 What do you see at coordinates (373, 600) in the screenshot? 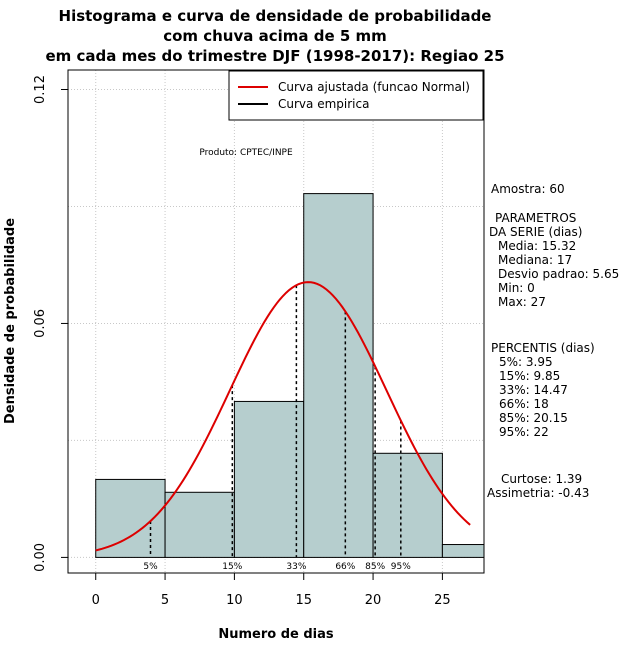
I see `x-tick-label-4: 20` at bounding box center [373, 600].